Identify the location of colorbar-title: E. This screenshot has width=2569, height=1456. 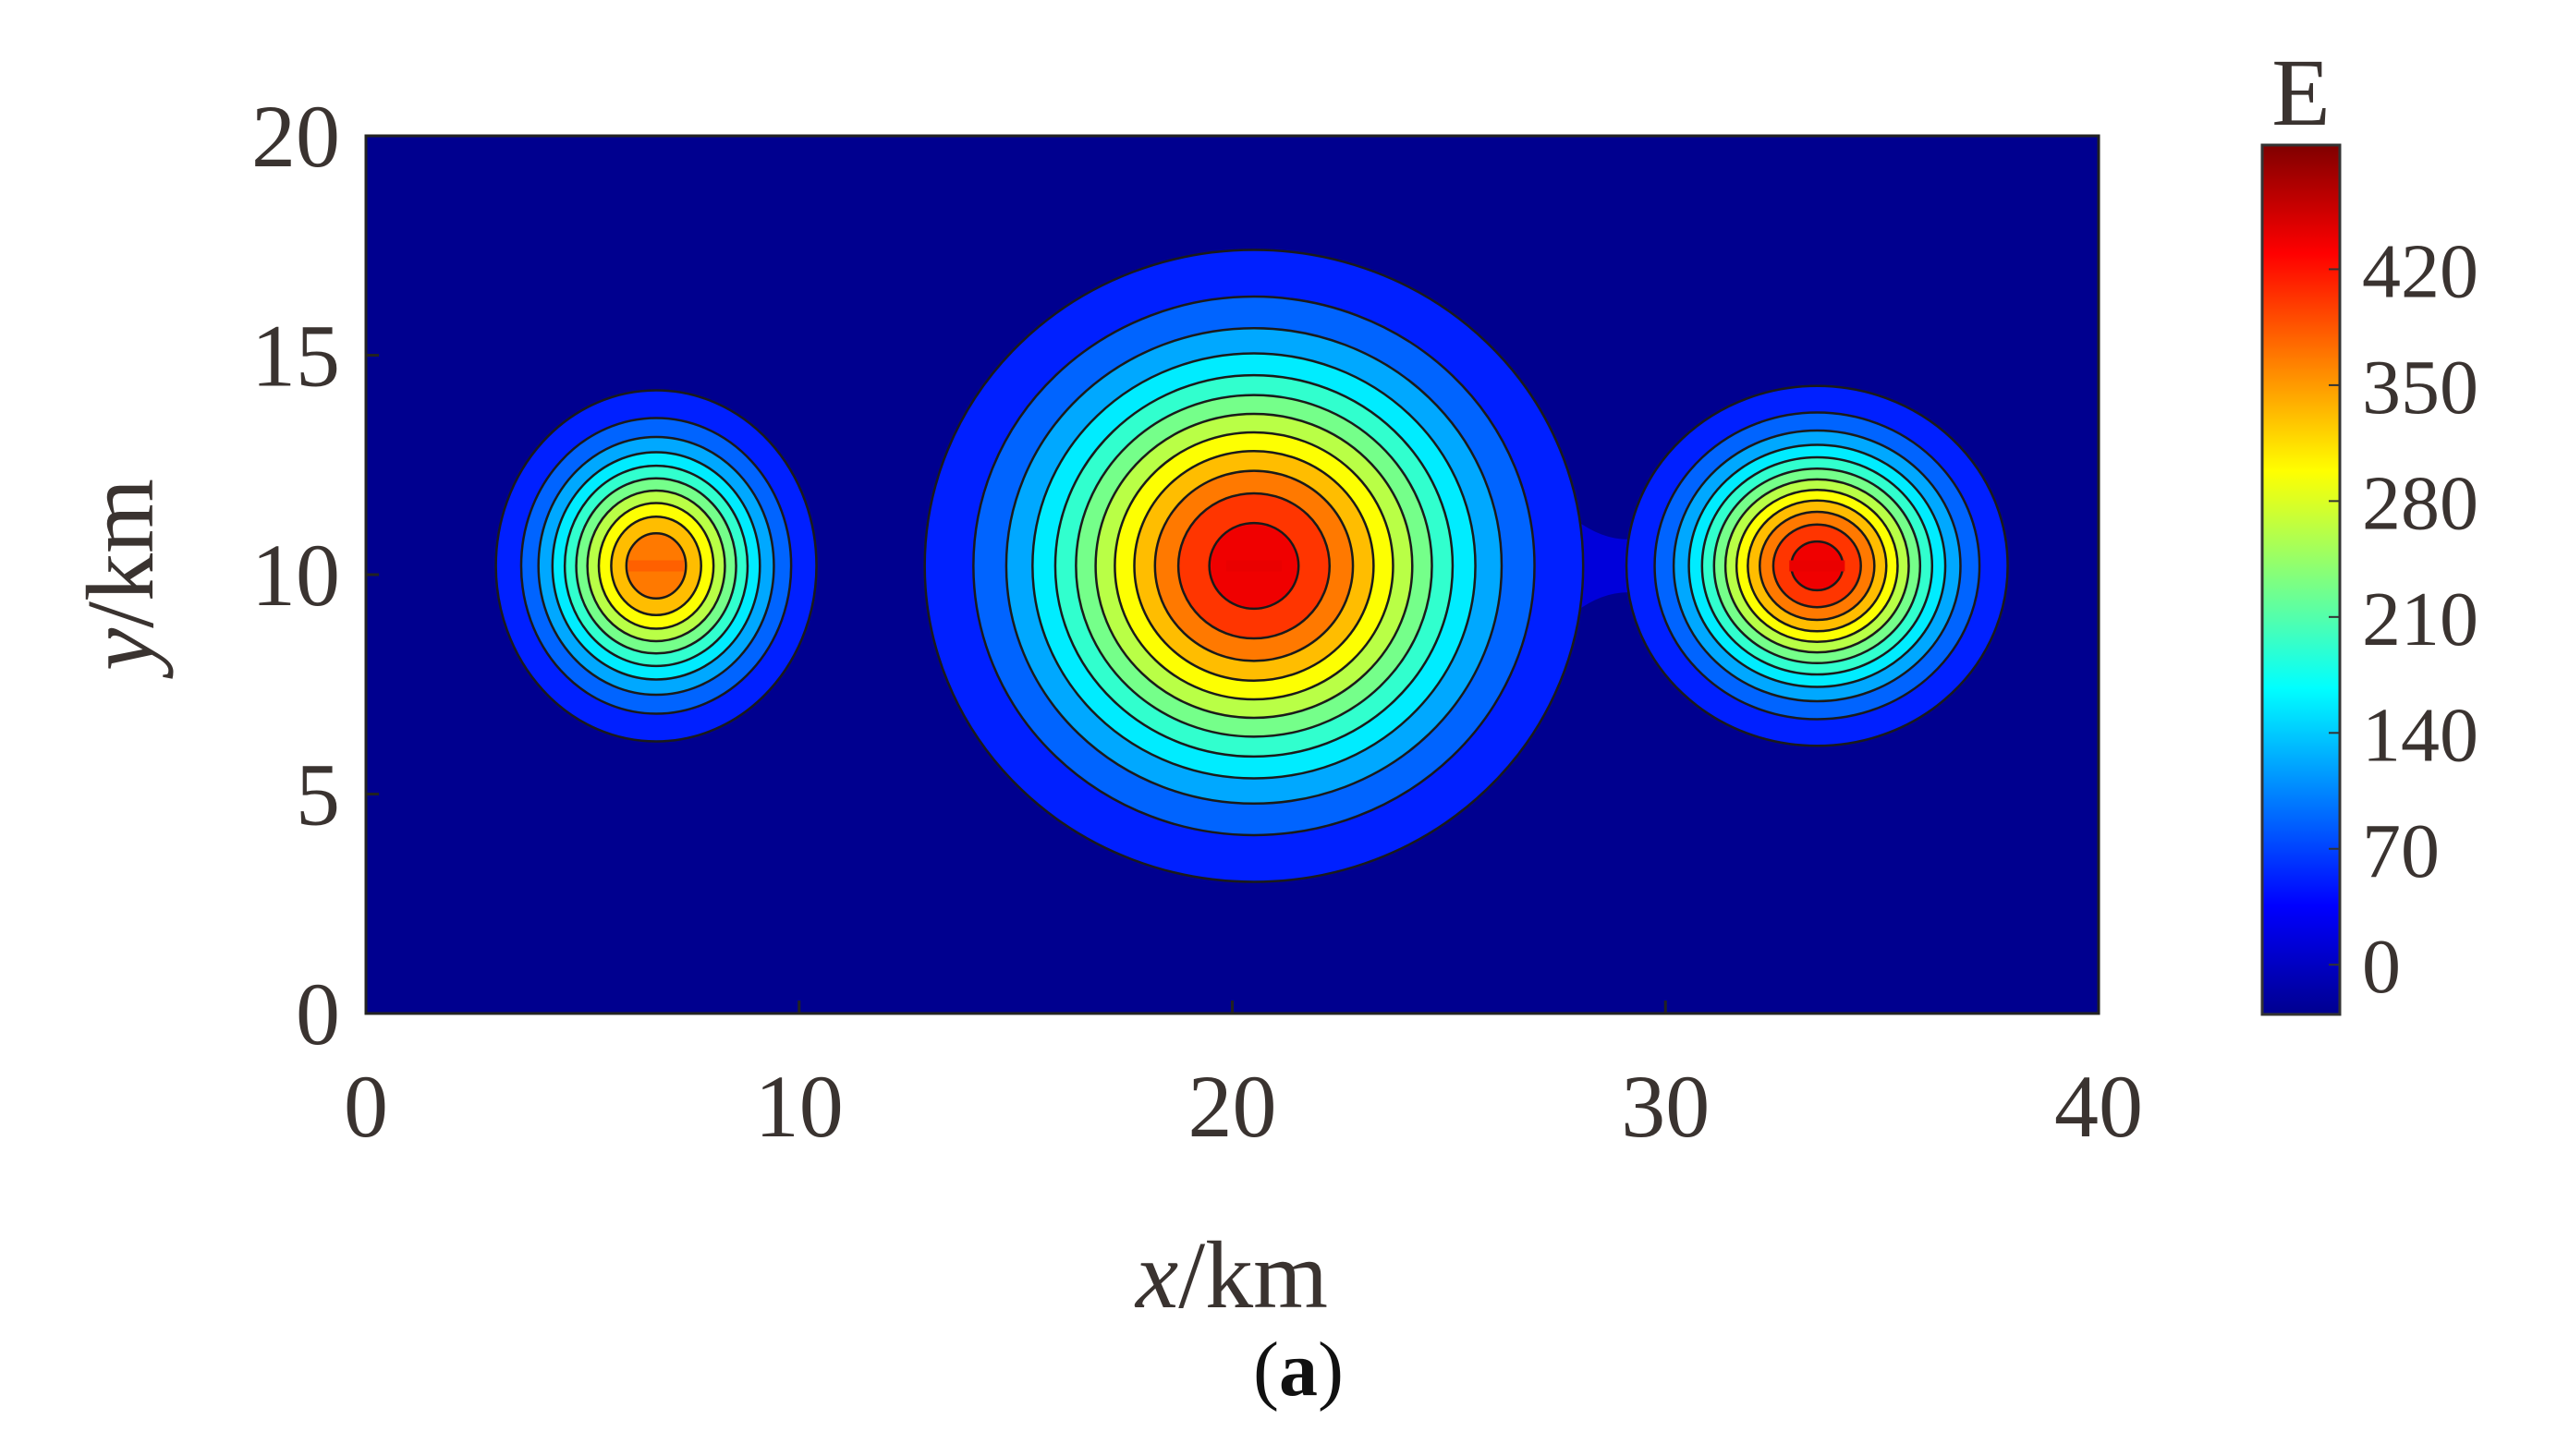
(2301, 93).